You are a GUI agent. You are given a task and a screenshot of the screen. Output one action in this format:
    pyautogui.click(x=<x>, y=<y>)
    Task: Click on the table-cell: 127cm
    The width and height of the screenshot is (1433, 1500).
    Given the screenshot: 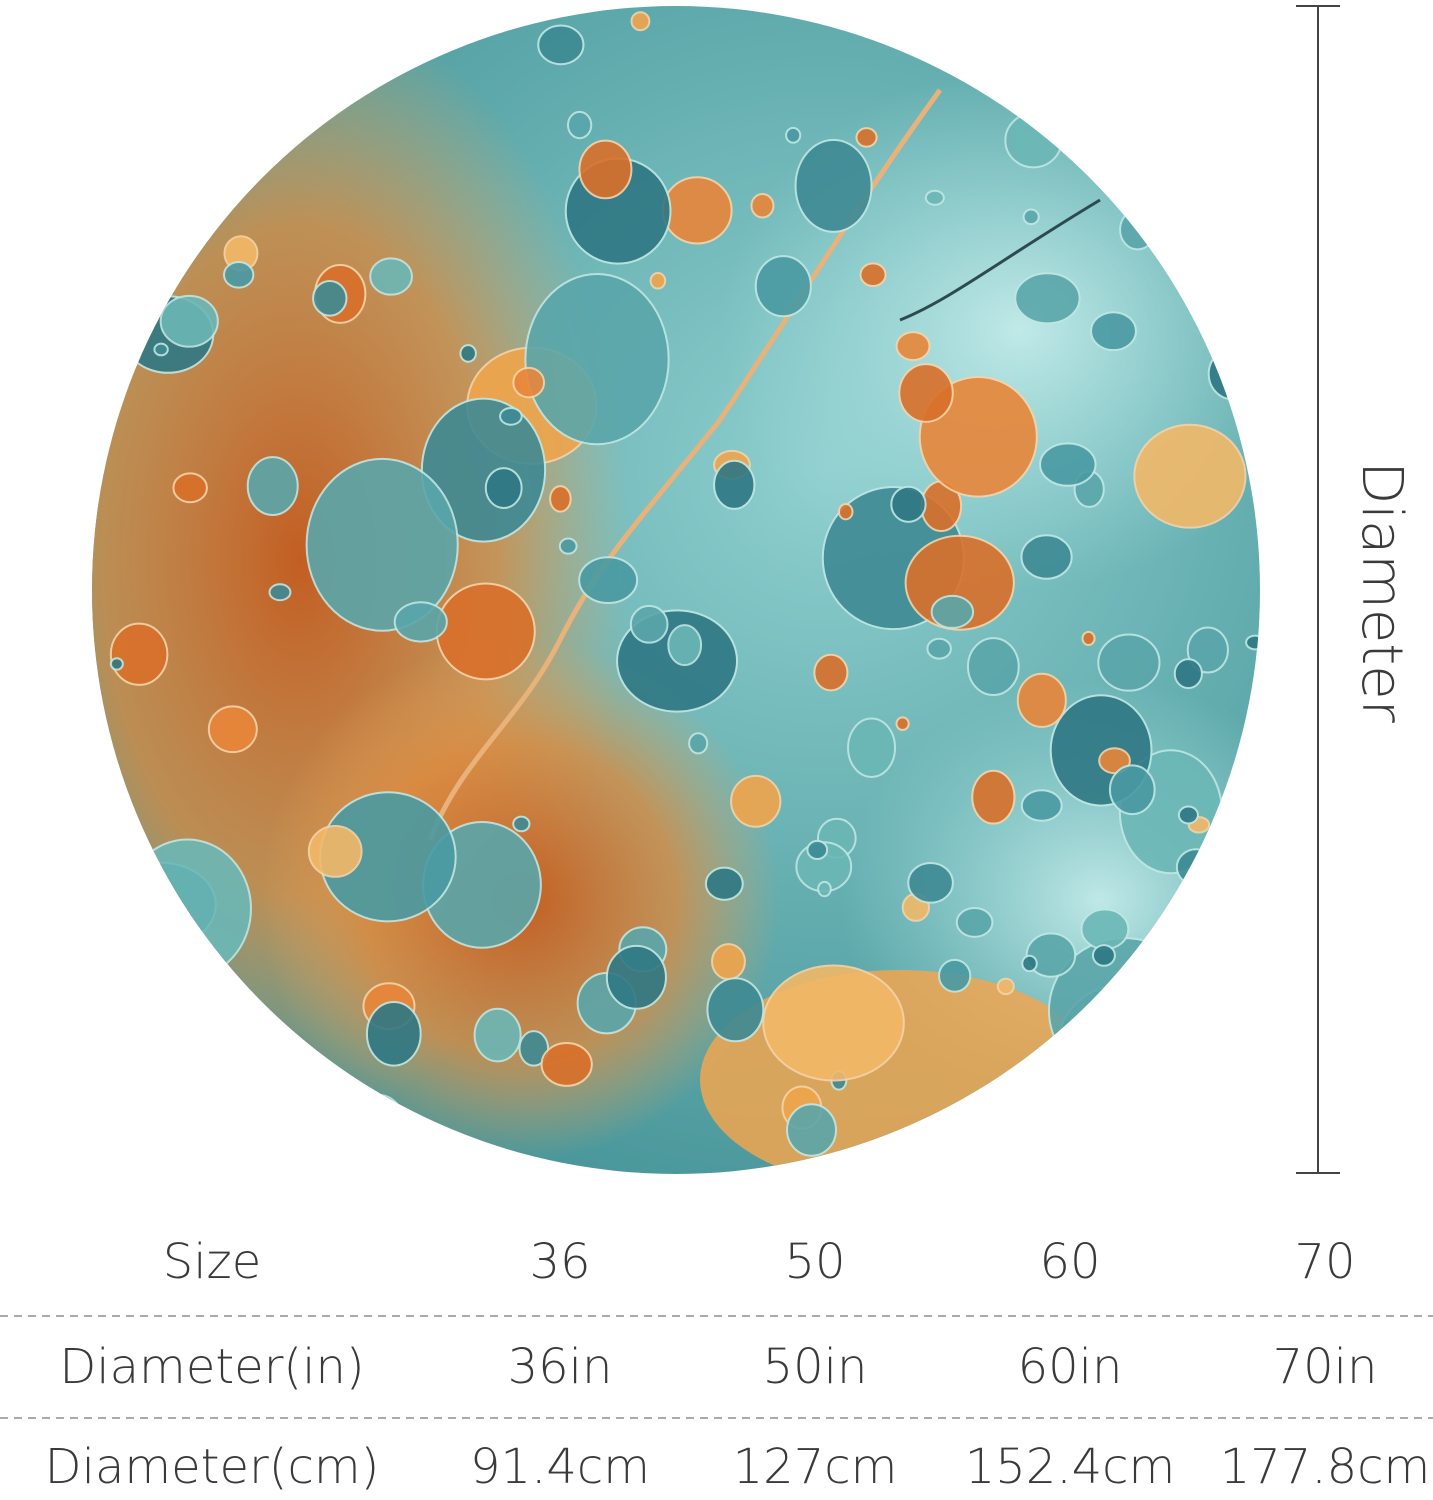 What is the action you would take?
    pyautogui.click(x=815, y=1467)
    